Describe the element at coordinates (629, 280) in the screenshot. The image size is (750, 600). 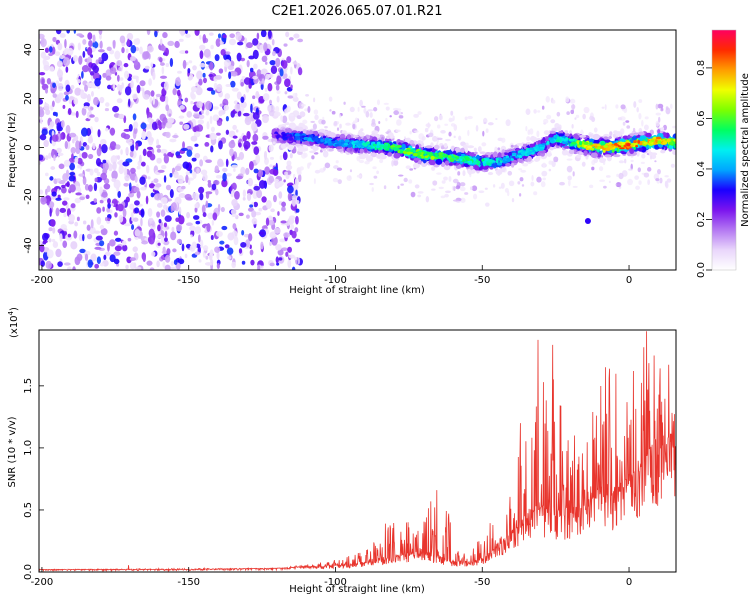
I see `x-tick-label: 0` at that location.